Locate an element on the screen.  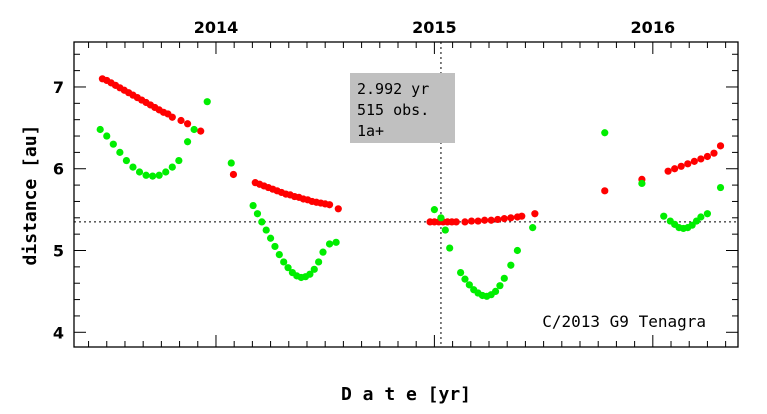
info-line-1: 2.992 yr is located at coordinates (393, 89).